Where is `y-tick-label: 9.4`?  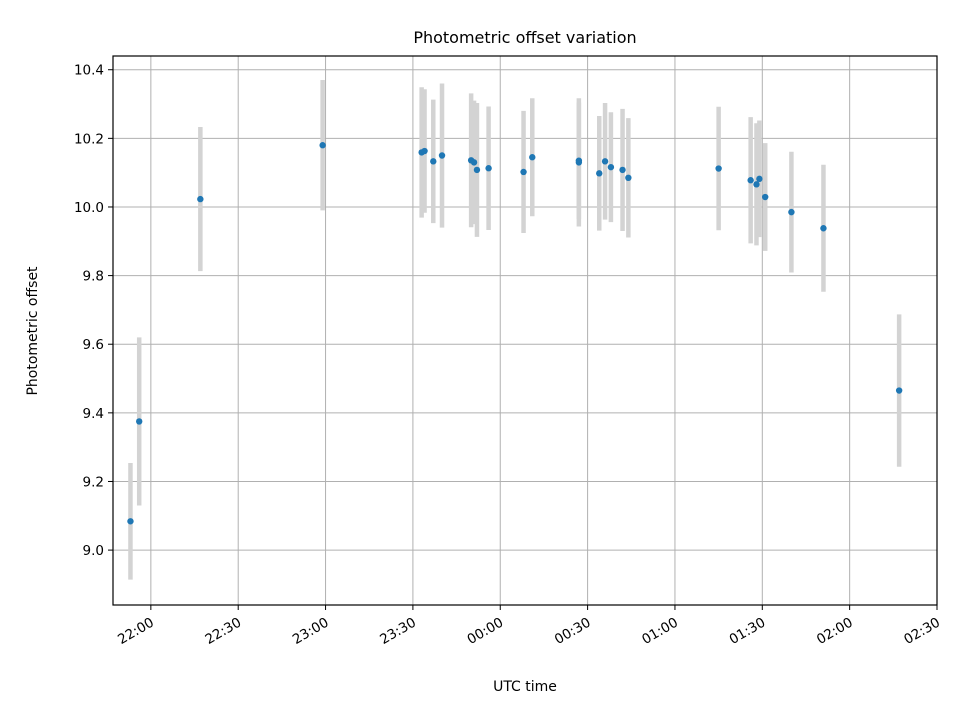
y-tick-label: 9.4 is located at coordinates (93, 414).